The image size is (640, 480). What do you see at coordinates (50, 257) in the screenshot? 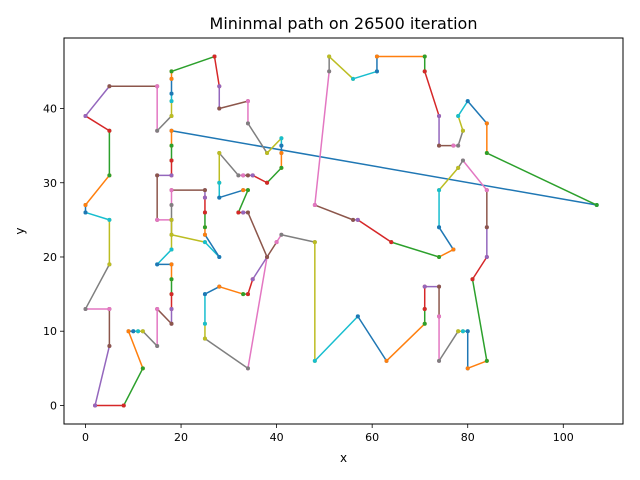
I see `y-tick-label: 20` at bounding box center [50, 257].